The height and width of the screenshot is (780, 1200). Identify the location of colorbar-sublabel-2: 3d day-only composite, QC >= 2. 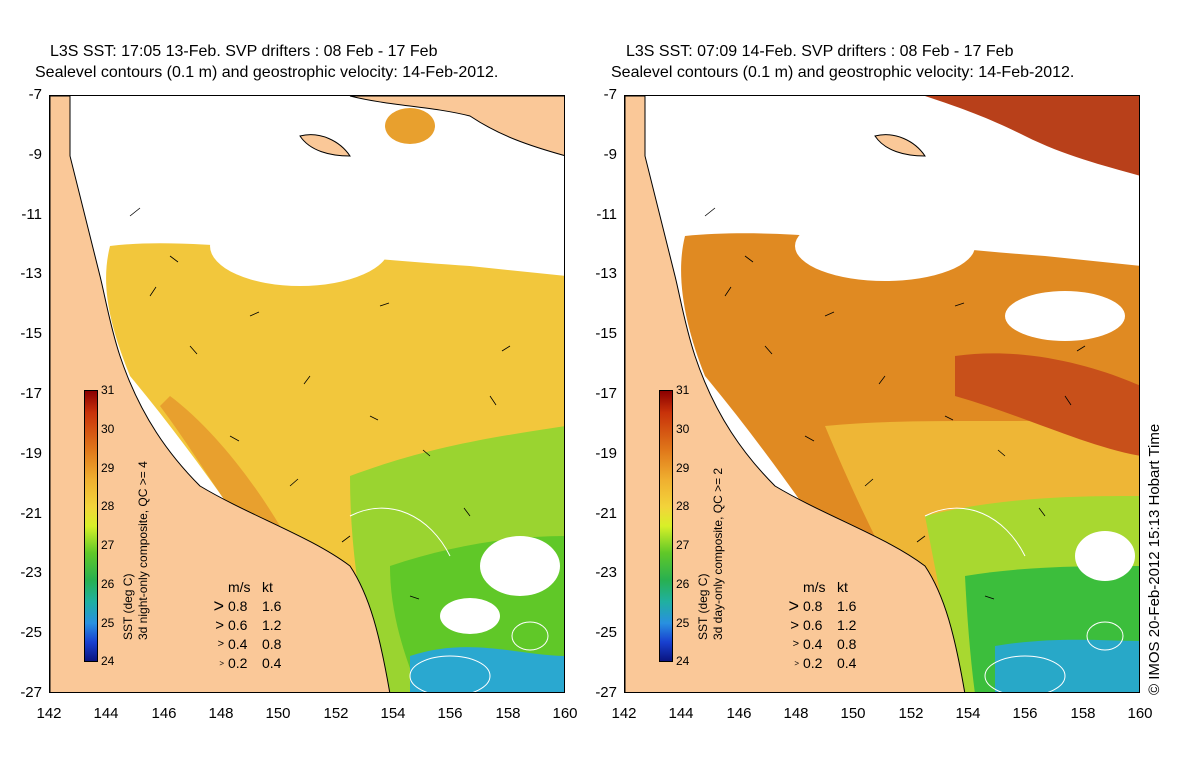
(718, 553).